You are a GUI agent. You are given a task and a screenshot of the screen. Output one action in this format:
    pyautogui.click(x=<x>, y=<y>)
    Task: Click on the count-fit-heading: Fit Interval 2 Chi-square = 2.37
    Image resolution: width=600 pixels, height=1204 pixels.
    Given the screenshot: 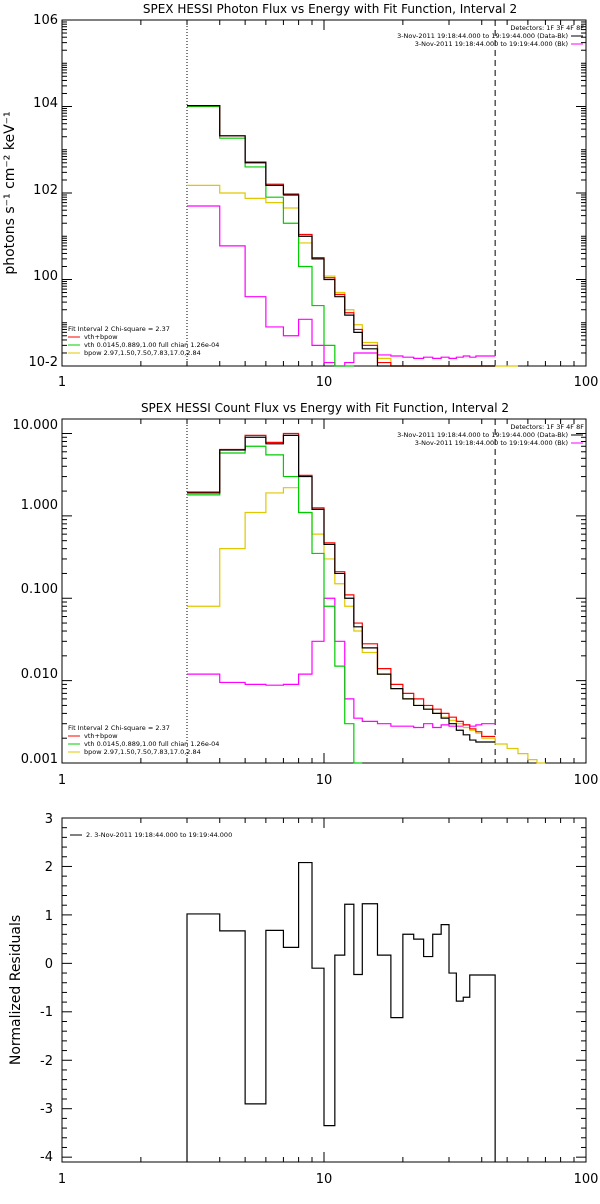 What is the action you would take?
    pyautogui.click(x=119, y=728)
    